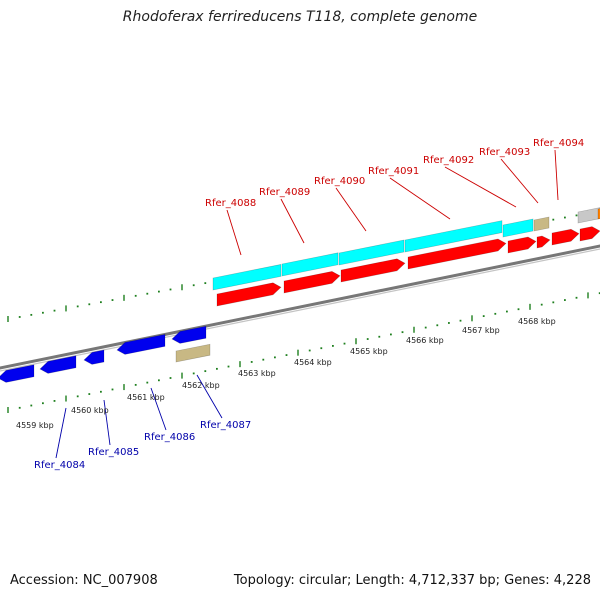 This screenshot has width=600, height=600. Describe the element at coordinates (558, 143) in the screenshot. I see `gene-label-rfer_4094: Rfer_4094` at that location.